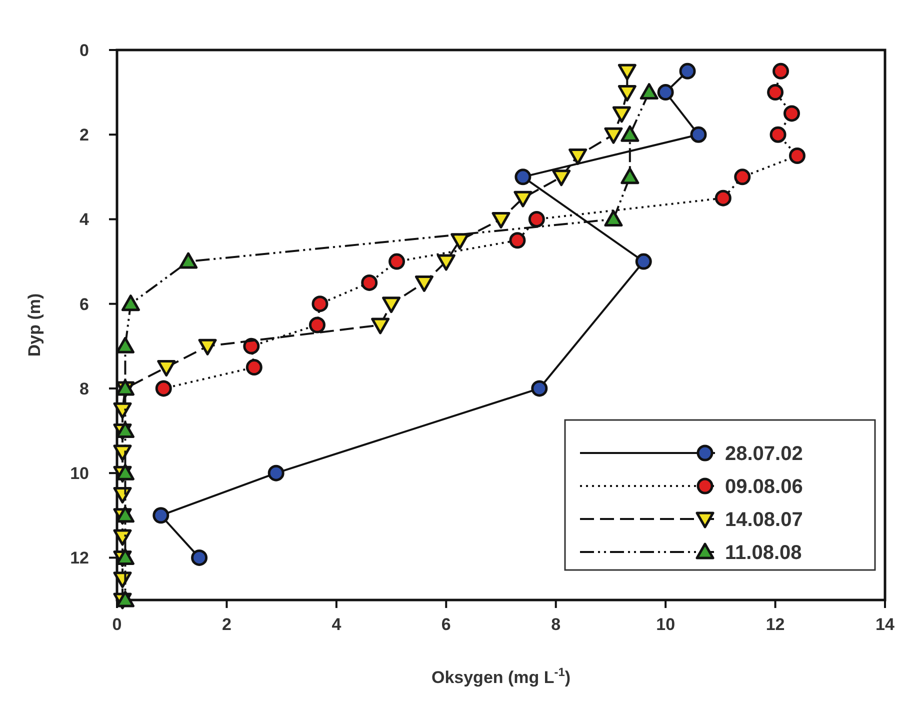 The width and height of the screenshot is (912, 723). Describe the element at coordinates (84, 304) in the screenshot. I see `y-tick-label: 6` at that location.